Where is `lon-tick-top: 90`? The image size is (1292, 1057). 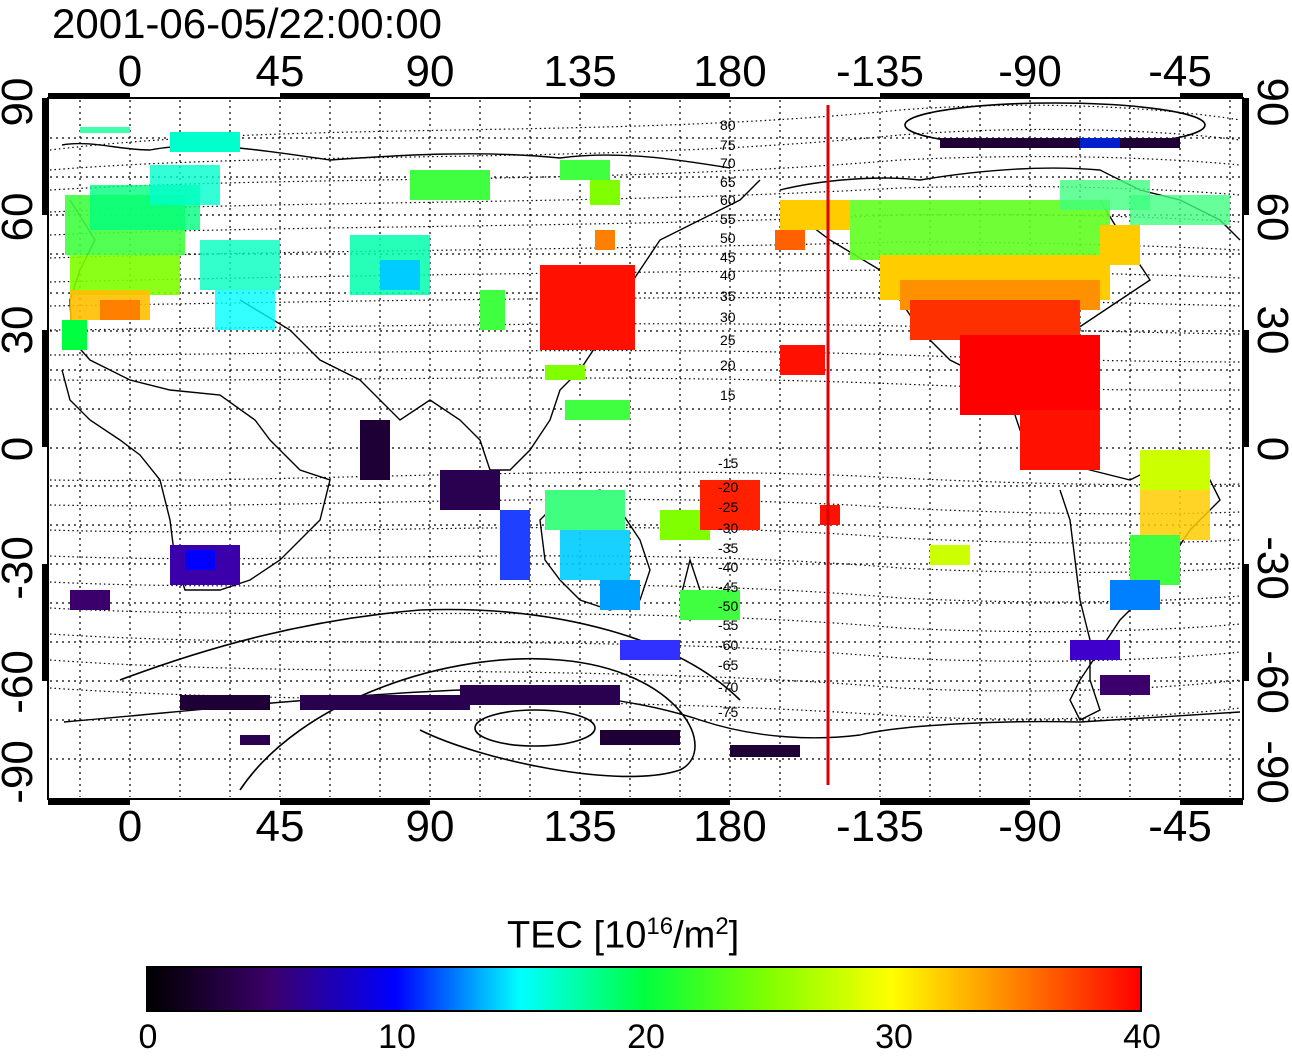
lon-tick-top: 90 is located at coordinates (430, 71).